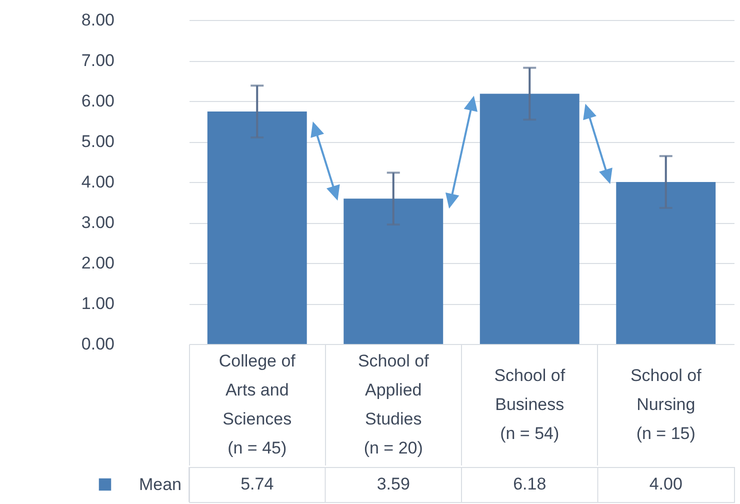  I want to click on x-tick-label: School of Applied Studies (n = 20), so click(394, 405).